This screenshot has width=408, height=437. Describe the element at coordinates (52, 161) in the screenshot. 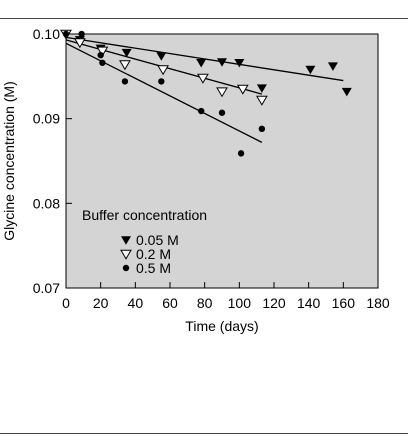

I see `y-axis-ticks: 0.07 0.08 0.09 0.10` at that location.